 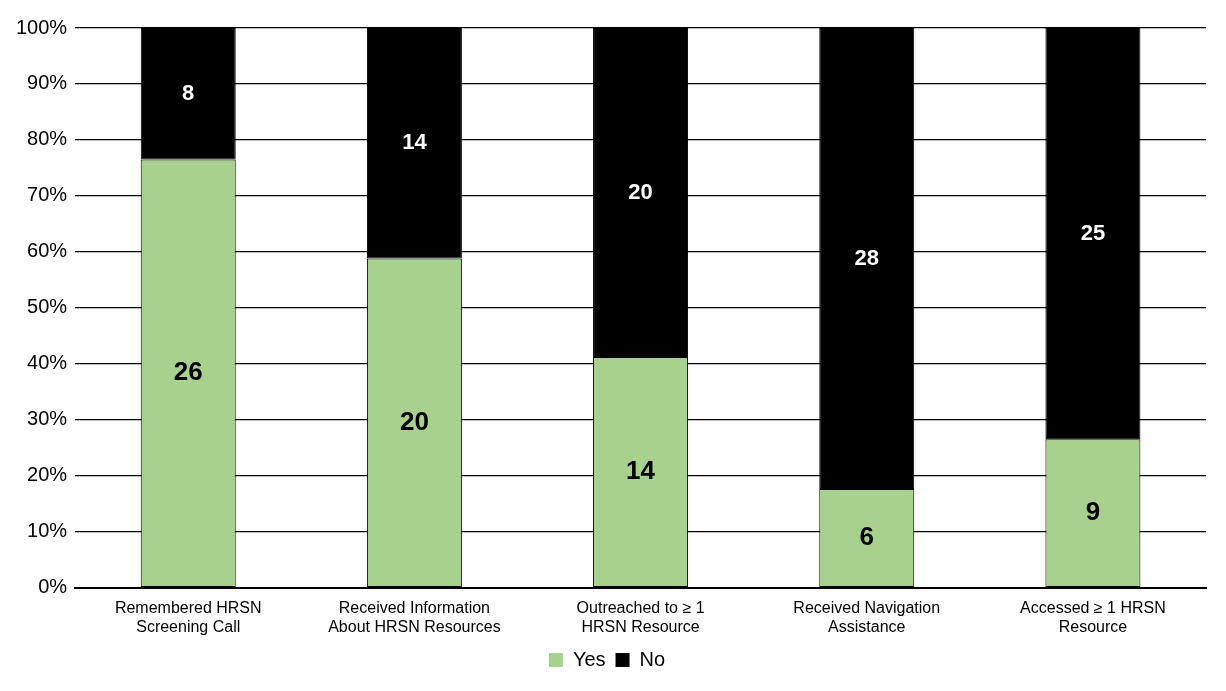 I want to click on annotation: 26, so click(x=188, y=371).